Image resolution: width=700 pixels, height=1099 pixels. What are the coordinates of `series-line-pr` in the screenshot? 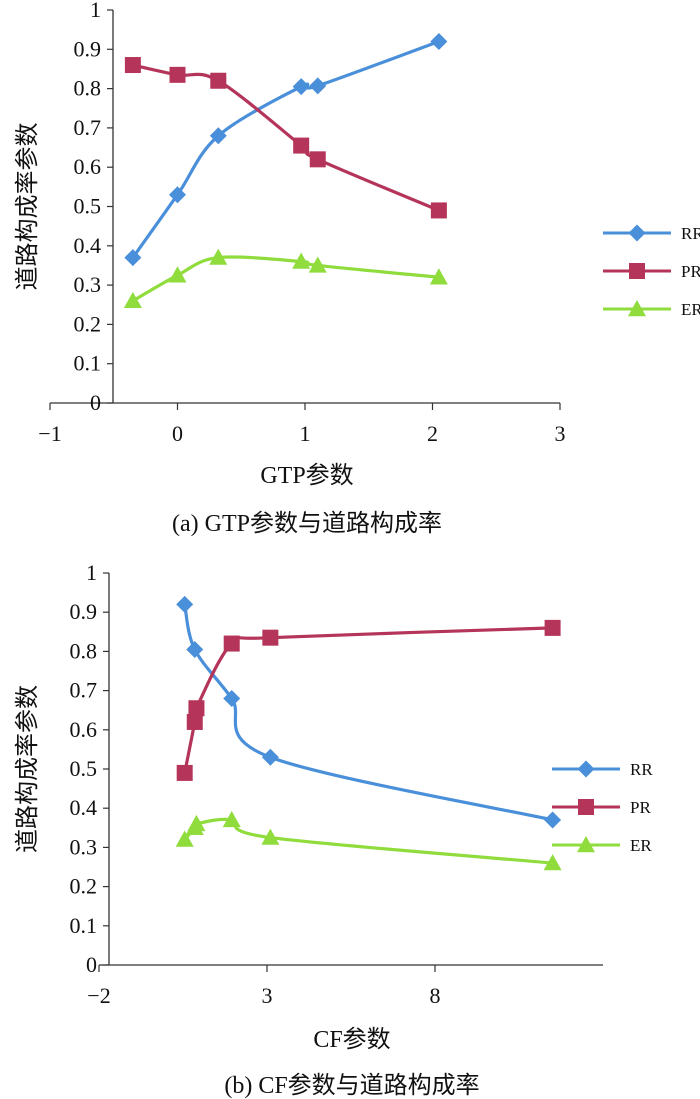 It's located at (368, 700).